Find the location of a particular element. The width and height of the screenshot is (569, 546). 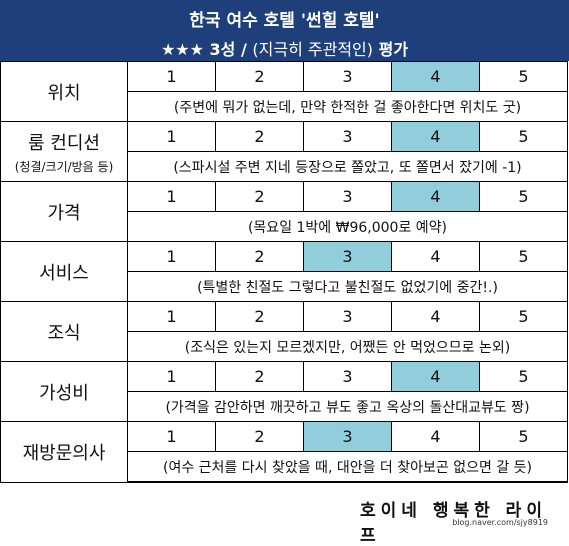

category-label: 가성비 is located at coordinates (64, 391).